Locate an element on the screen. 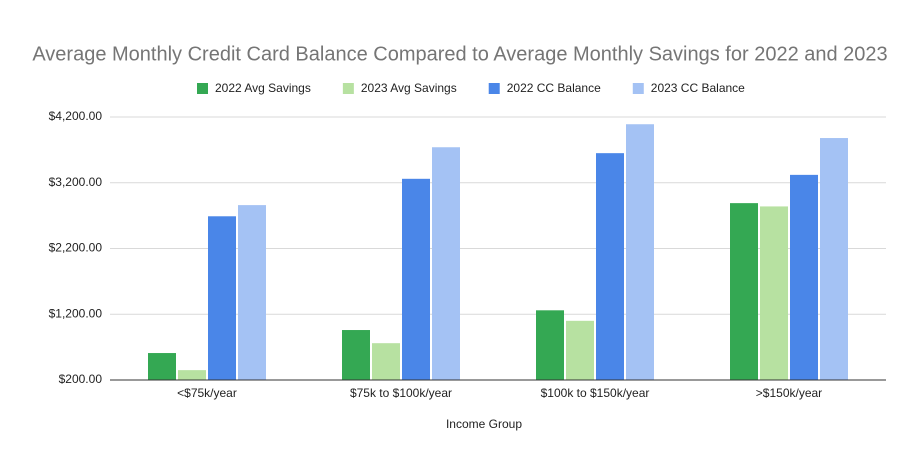  legend-label: 2022 Avg Savings is located at coordinates (263, 88).